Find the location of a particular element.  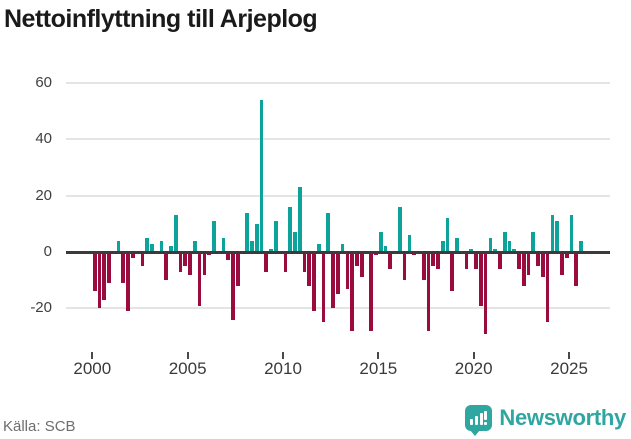

chart-title: Nettoinflyttning till Arjeplog is located at coordinates (161, 19).